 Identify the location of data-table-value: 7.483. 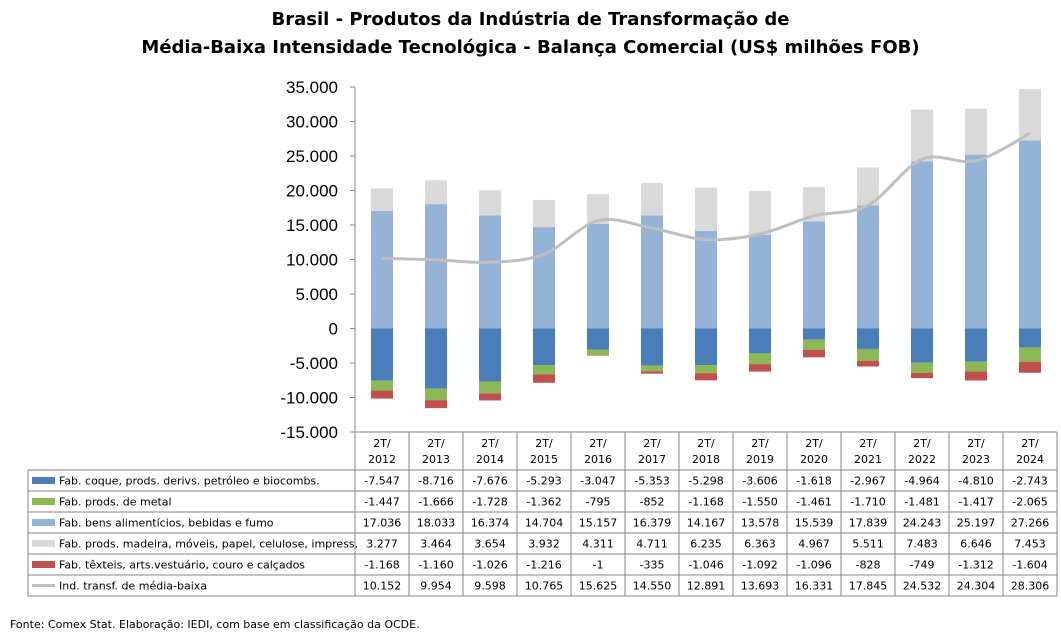
(922, 544).